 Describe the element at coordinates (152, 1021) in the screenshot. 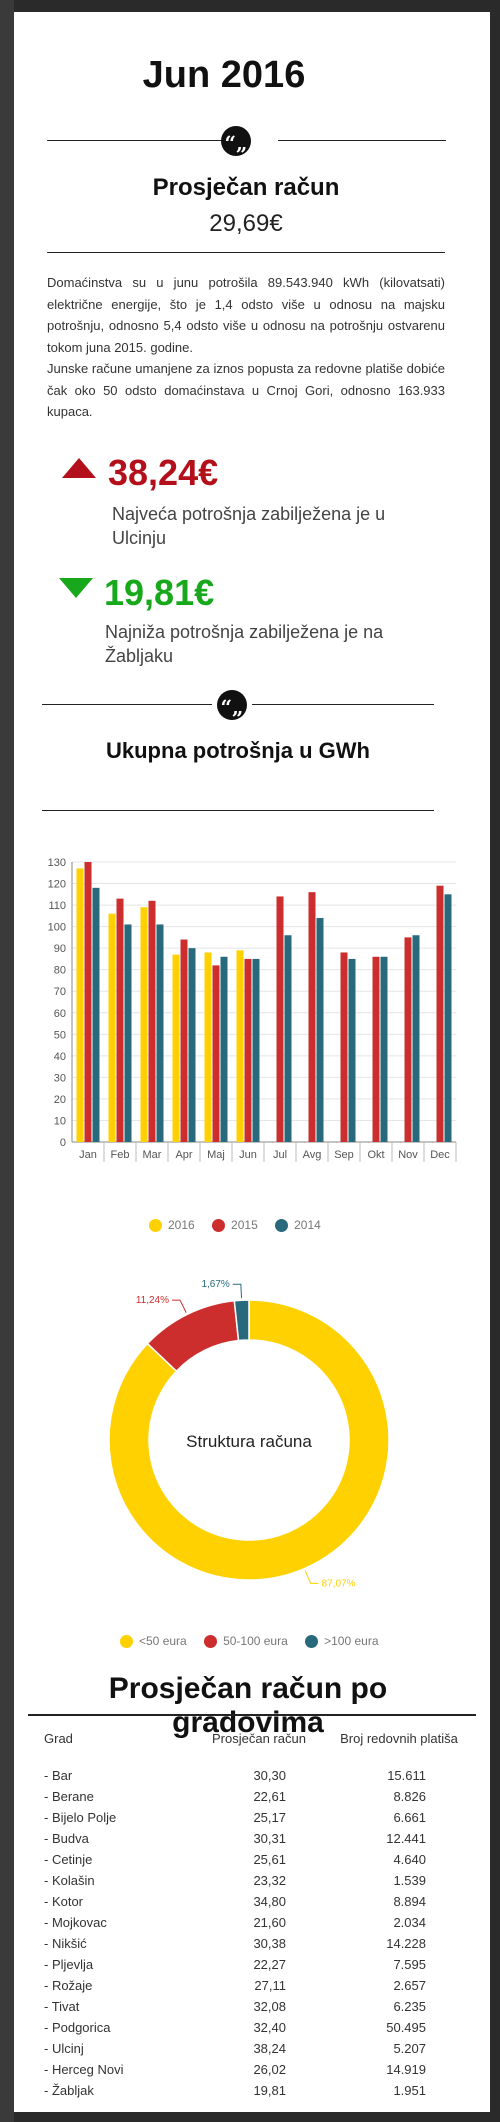

I see `bar-2015-mar` at that location.